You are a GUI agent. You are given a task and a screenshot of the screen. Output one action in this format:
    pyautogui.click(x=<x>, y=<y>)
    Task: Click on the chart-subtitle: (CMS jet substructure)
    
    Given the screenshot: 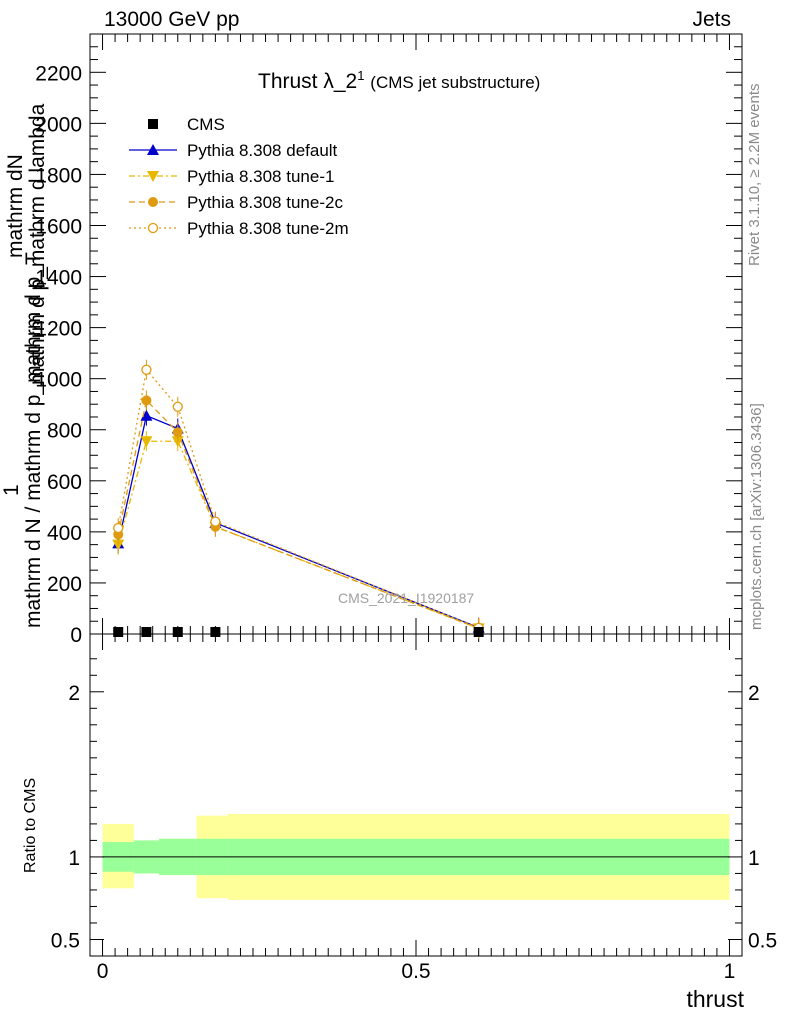 What is the action you would take?
    pyautogui.click(x=455, y=82)
    